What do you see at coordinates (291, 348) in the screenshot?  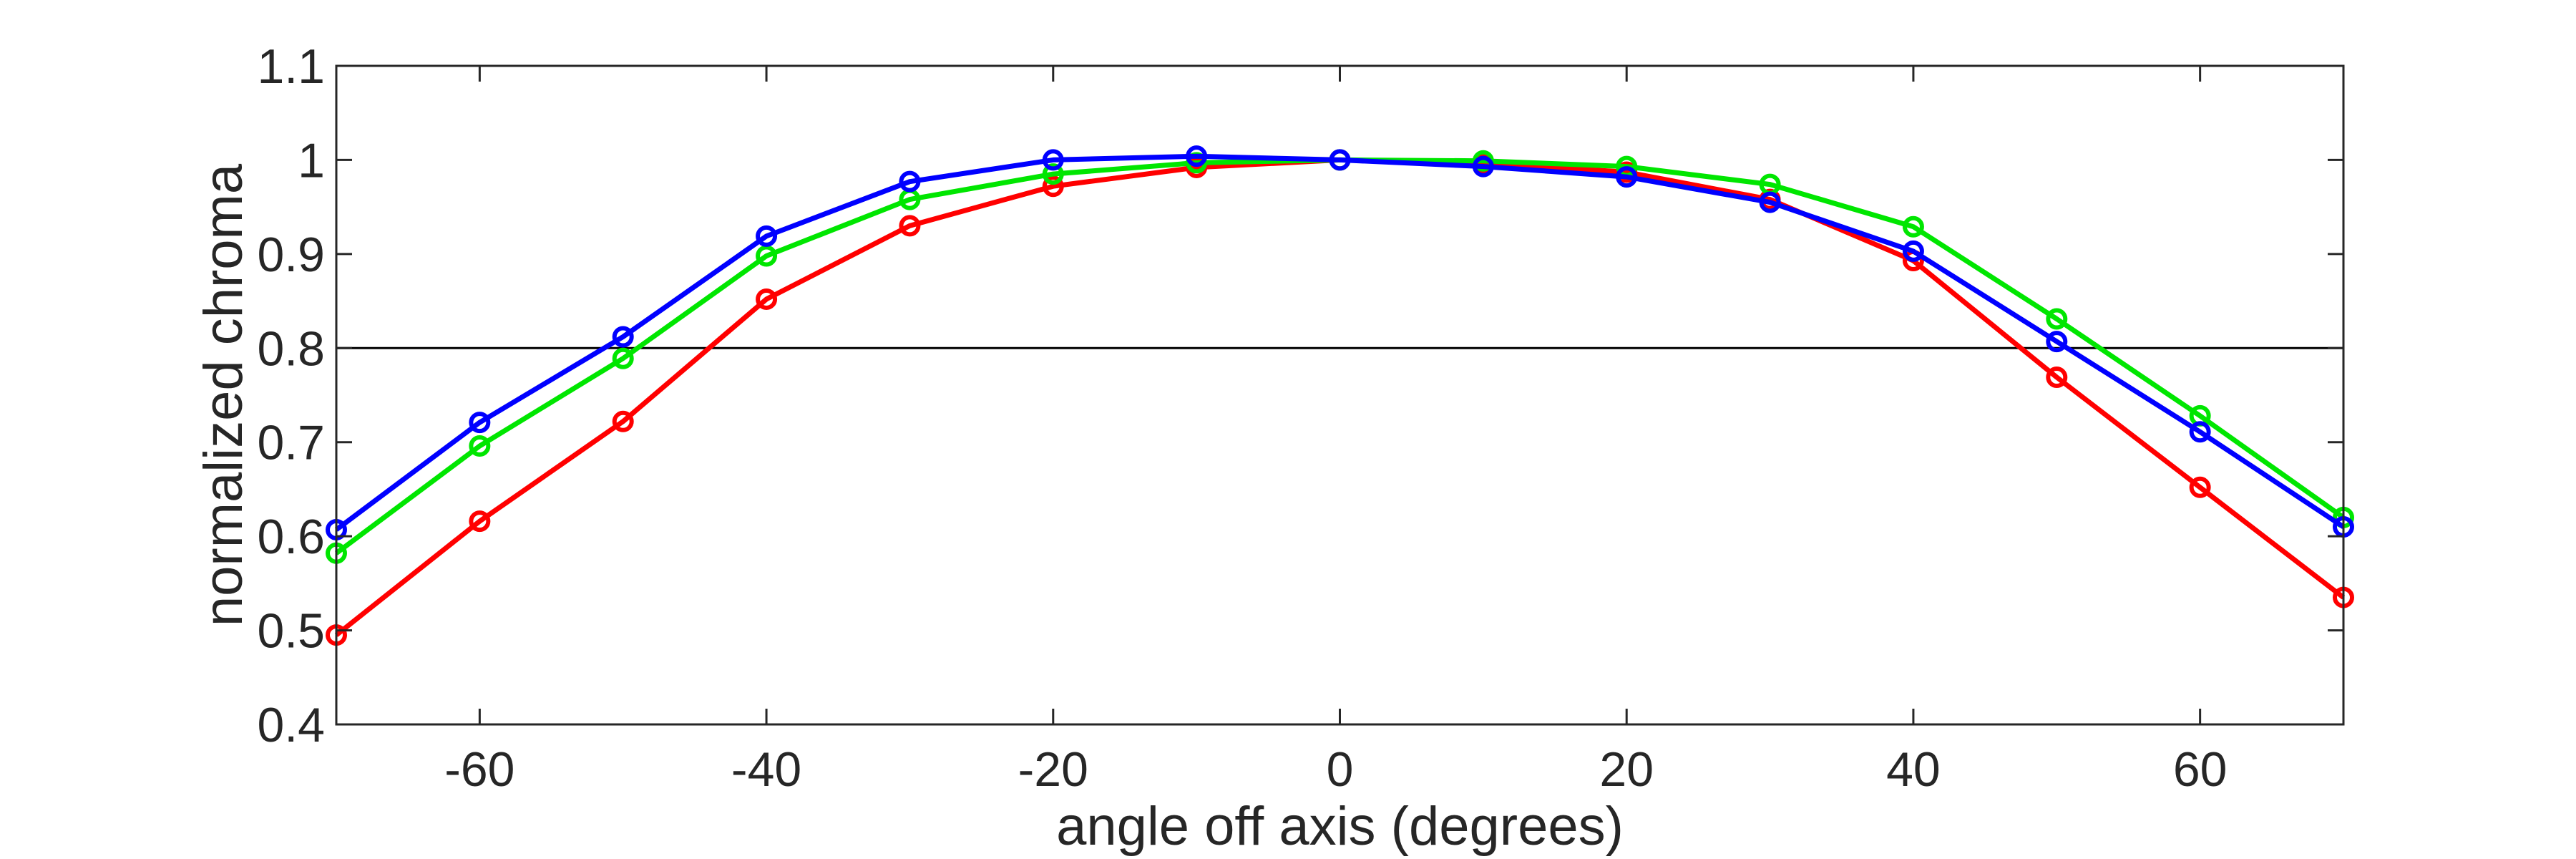 I see `y-tick-label: 0.8` at bounding box center [291, 348].